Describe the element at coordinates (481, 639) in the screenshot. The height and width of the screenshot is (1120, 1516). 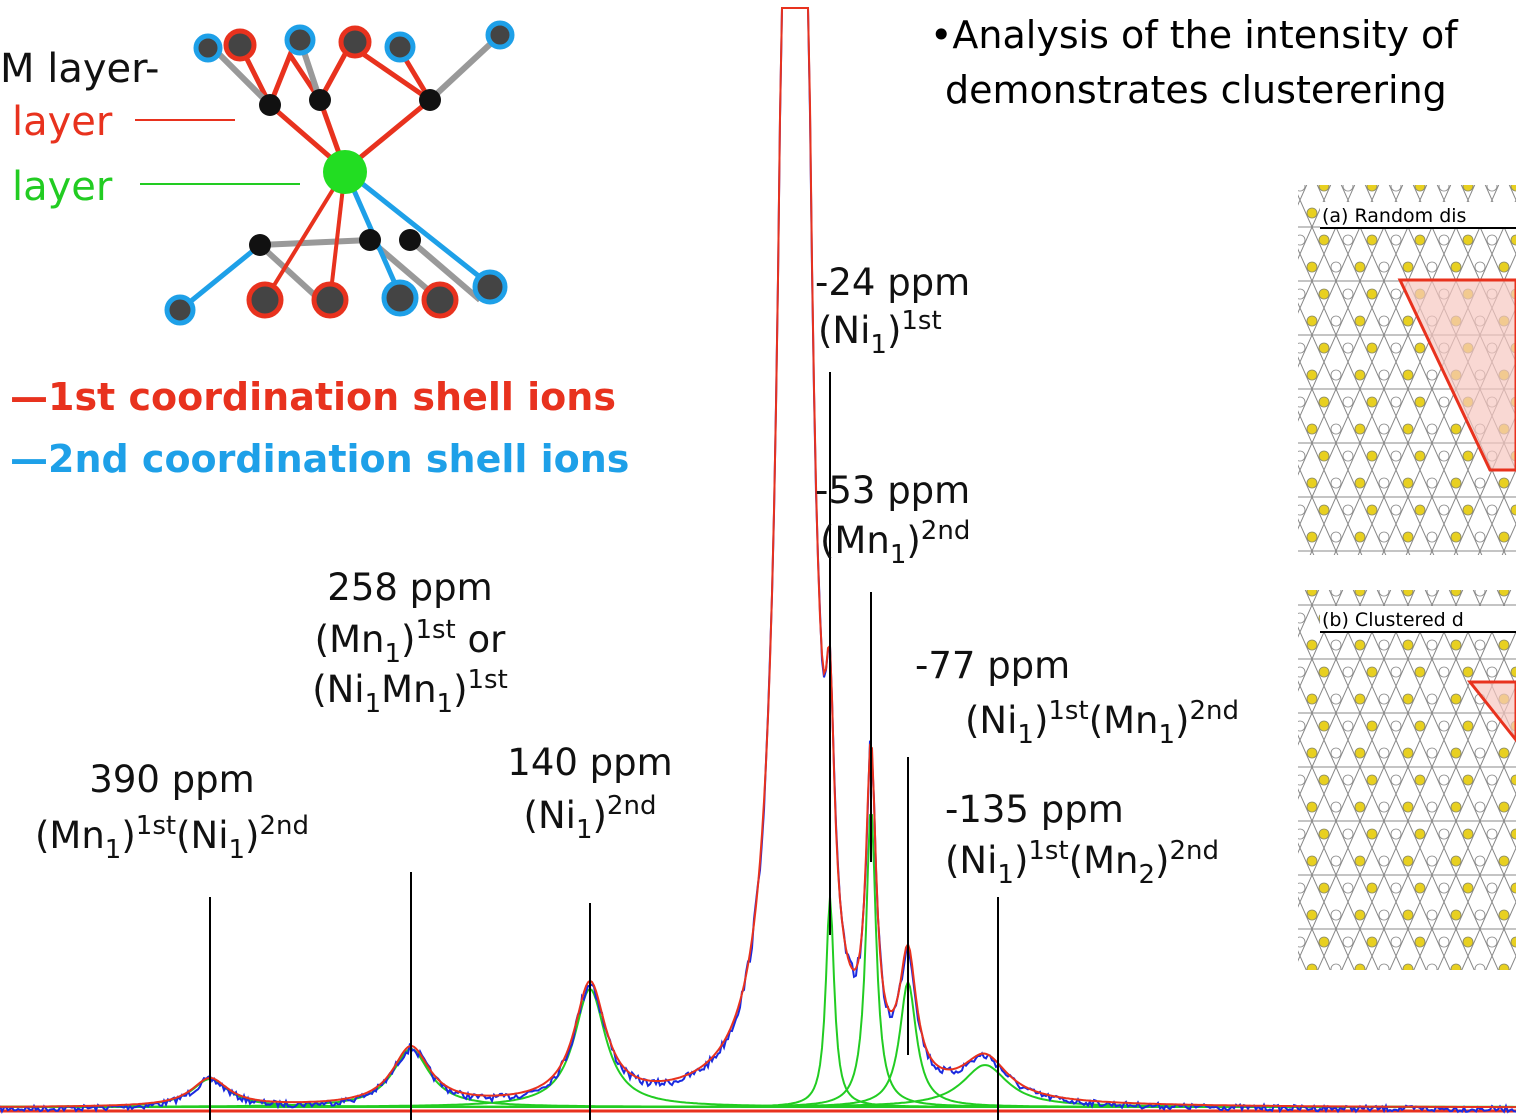
I see `assignment-text: or` at that location.